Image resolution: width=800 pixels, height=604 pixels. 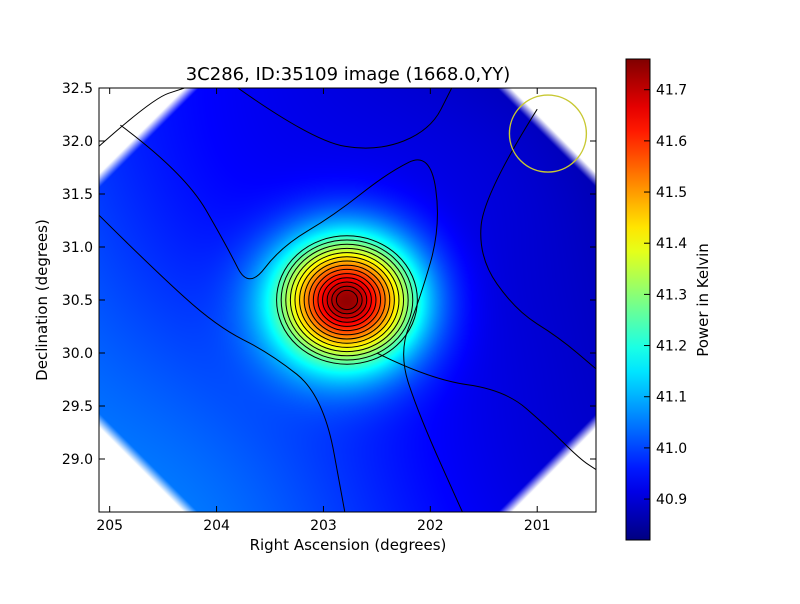 What do you see at coordinates (77, 89) in the screenshot?
I see `y-tick-label: 32.5` at bounding box center [77, 89].